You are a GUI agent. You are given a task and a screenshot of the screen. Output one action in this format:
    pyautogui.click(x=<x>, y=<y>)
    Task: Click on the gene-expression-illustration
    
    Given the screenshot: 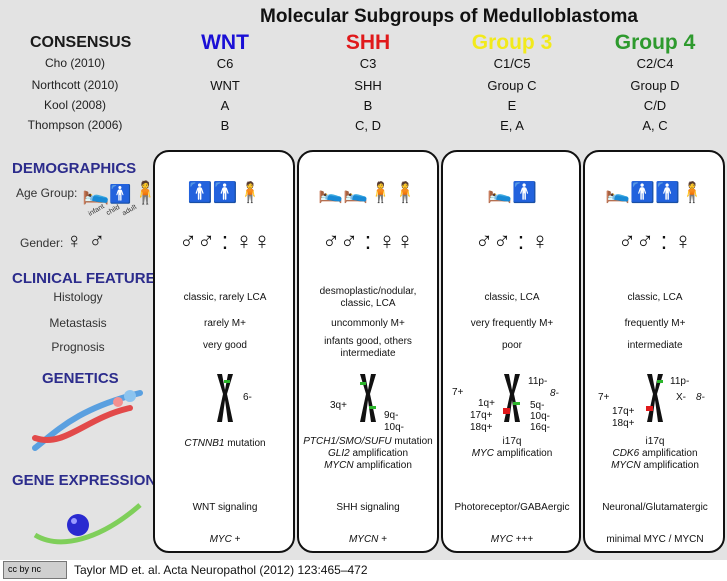 What is the action you would take?
    pyautogui.click(x=87, y=524)
    